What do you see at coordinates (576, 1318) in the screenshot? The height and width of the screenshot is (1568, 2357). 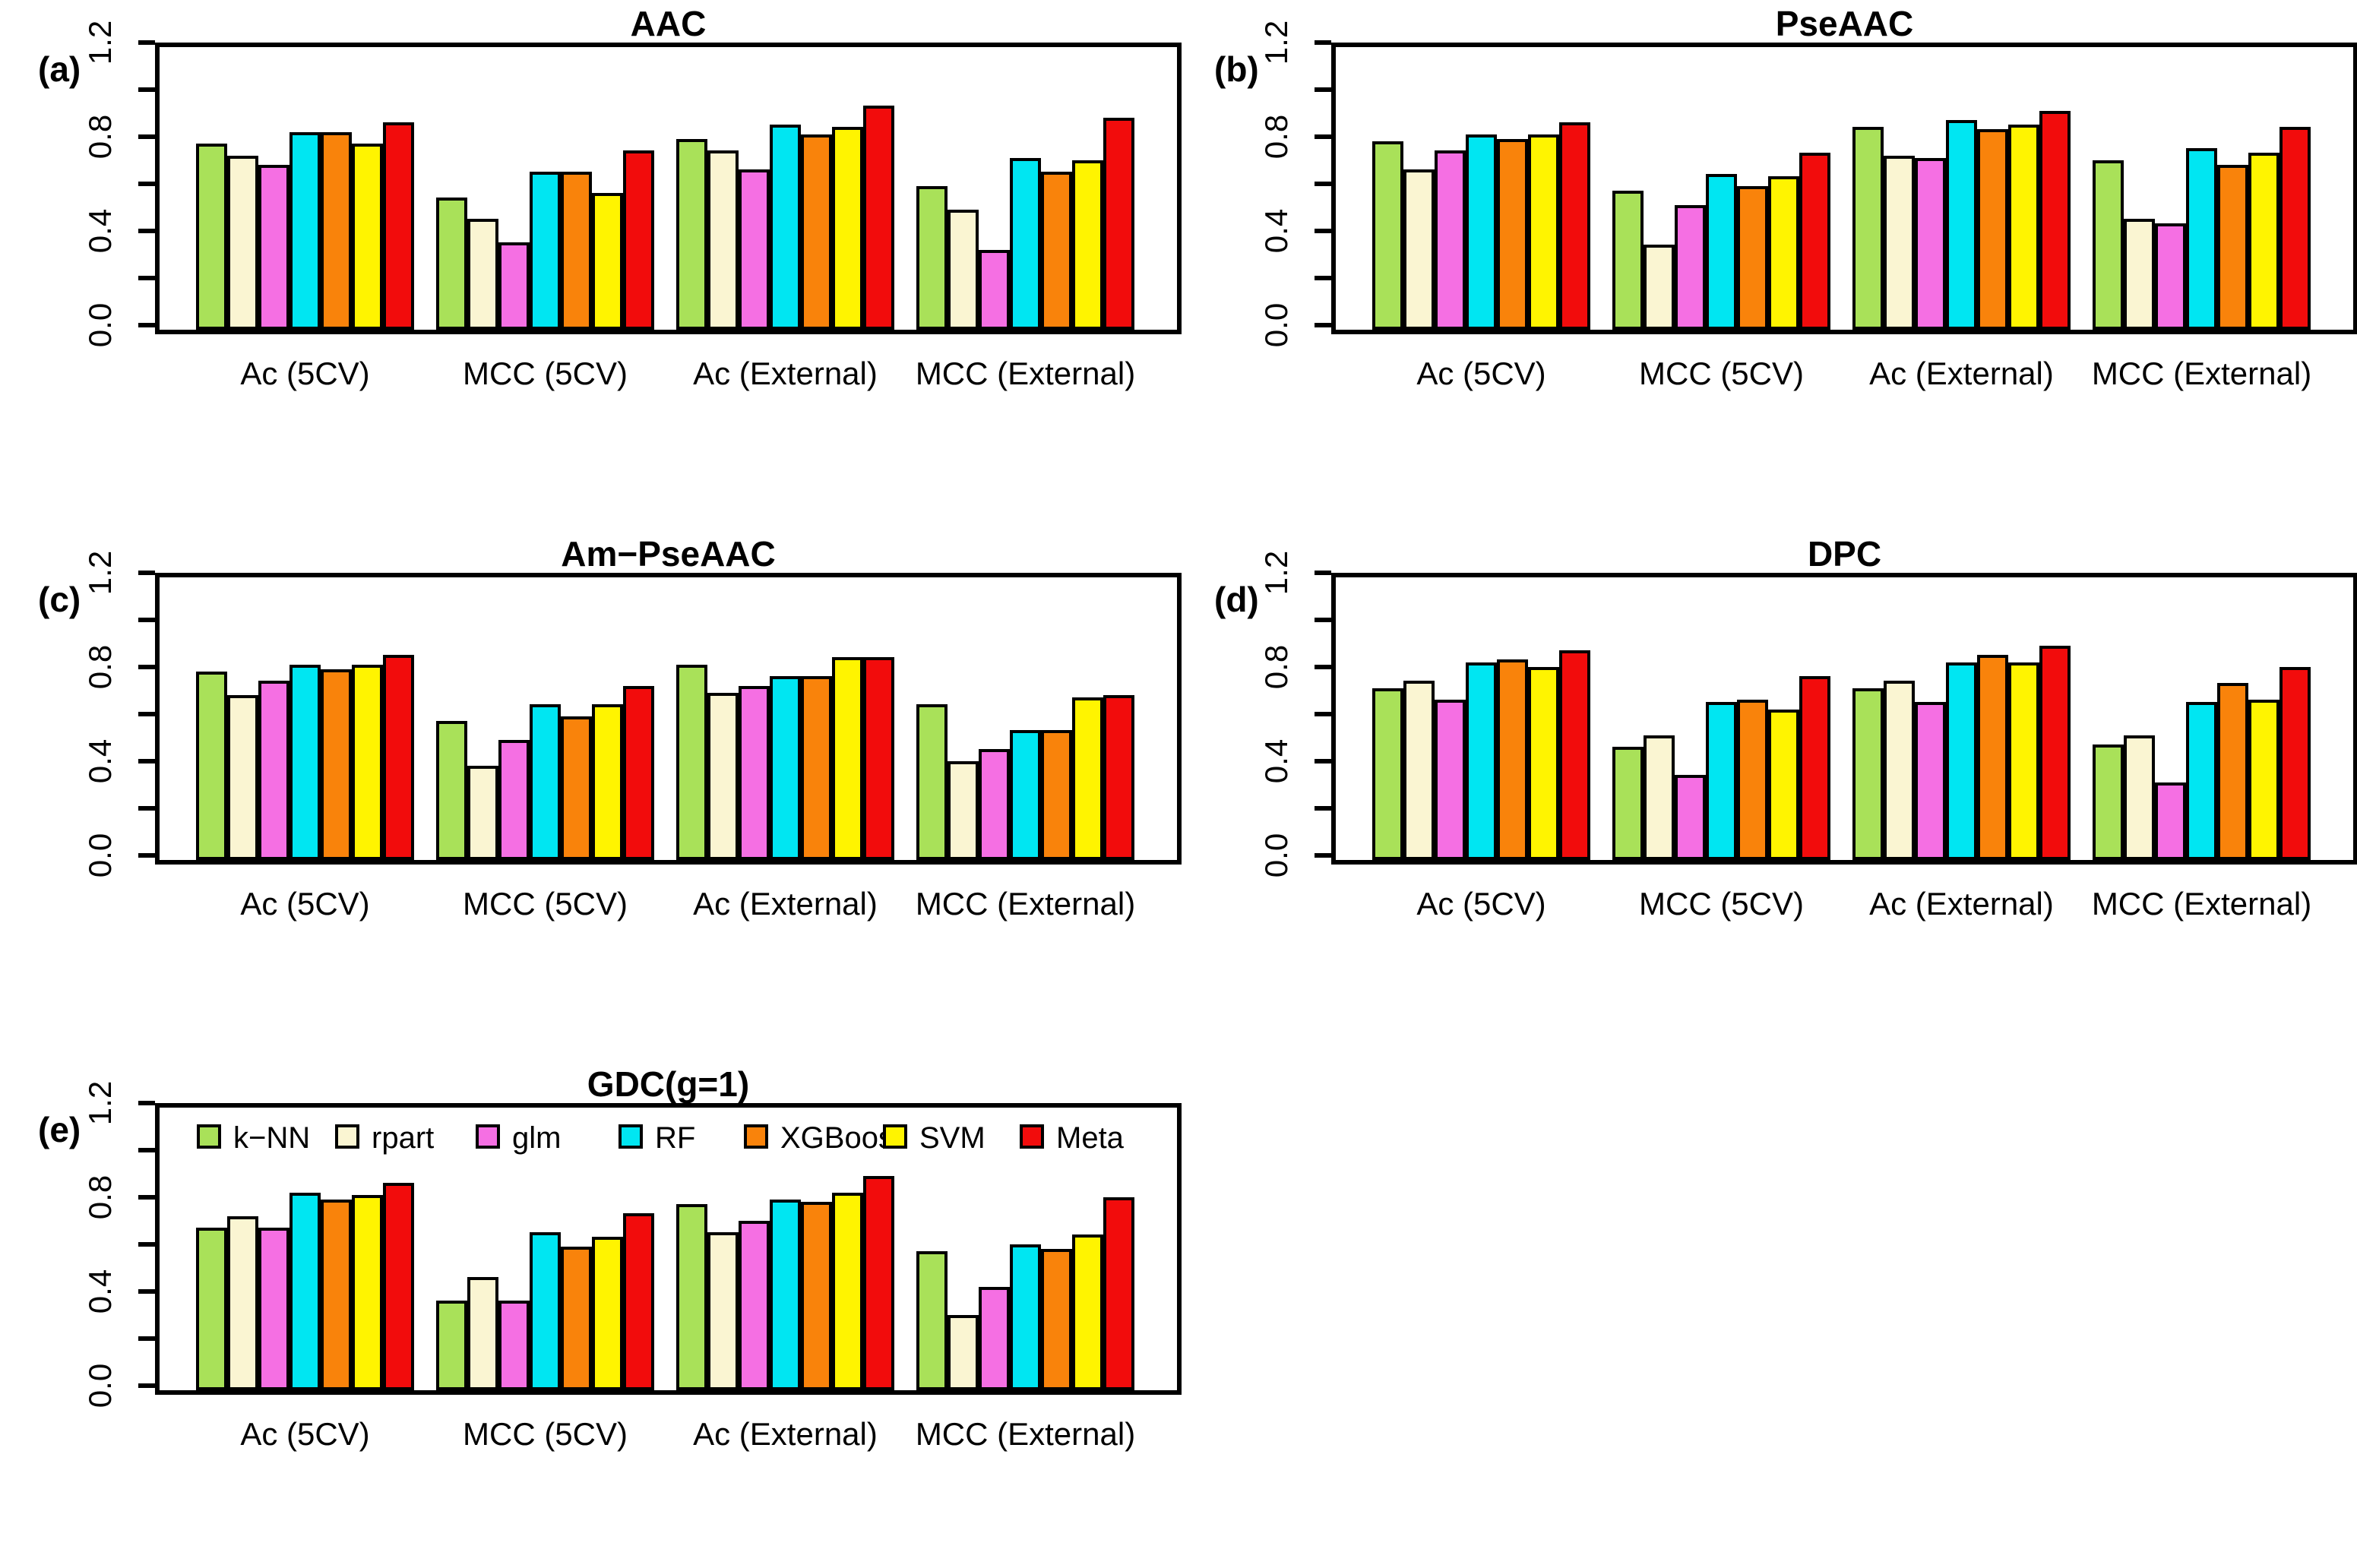 I see `bar-xgboost-mcc-5cv` at bounding box center [576, 1318].